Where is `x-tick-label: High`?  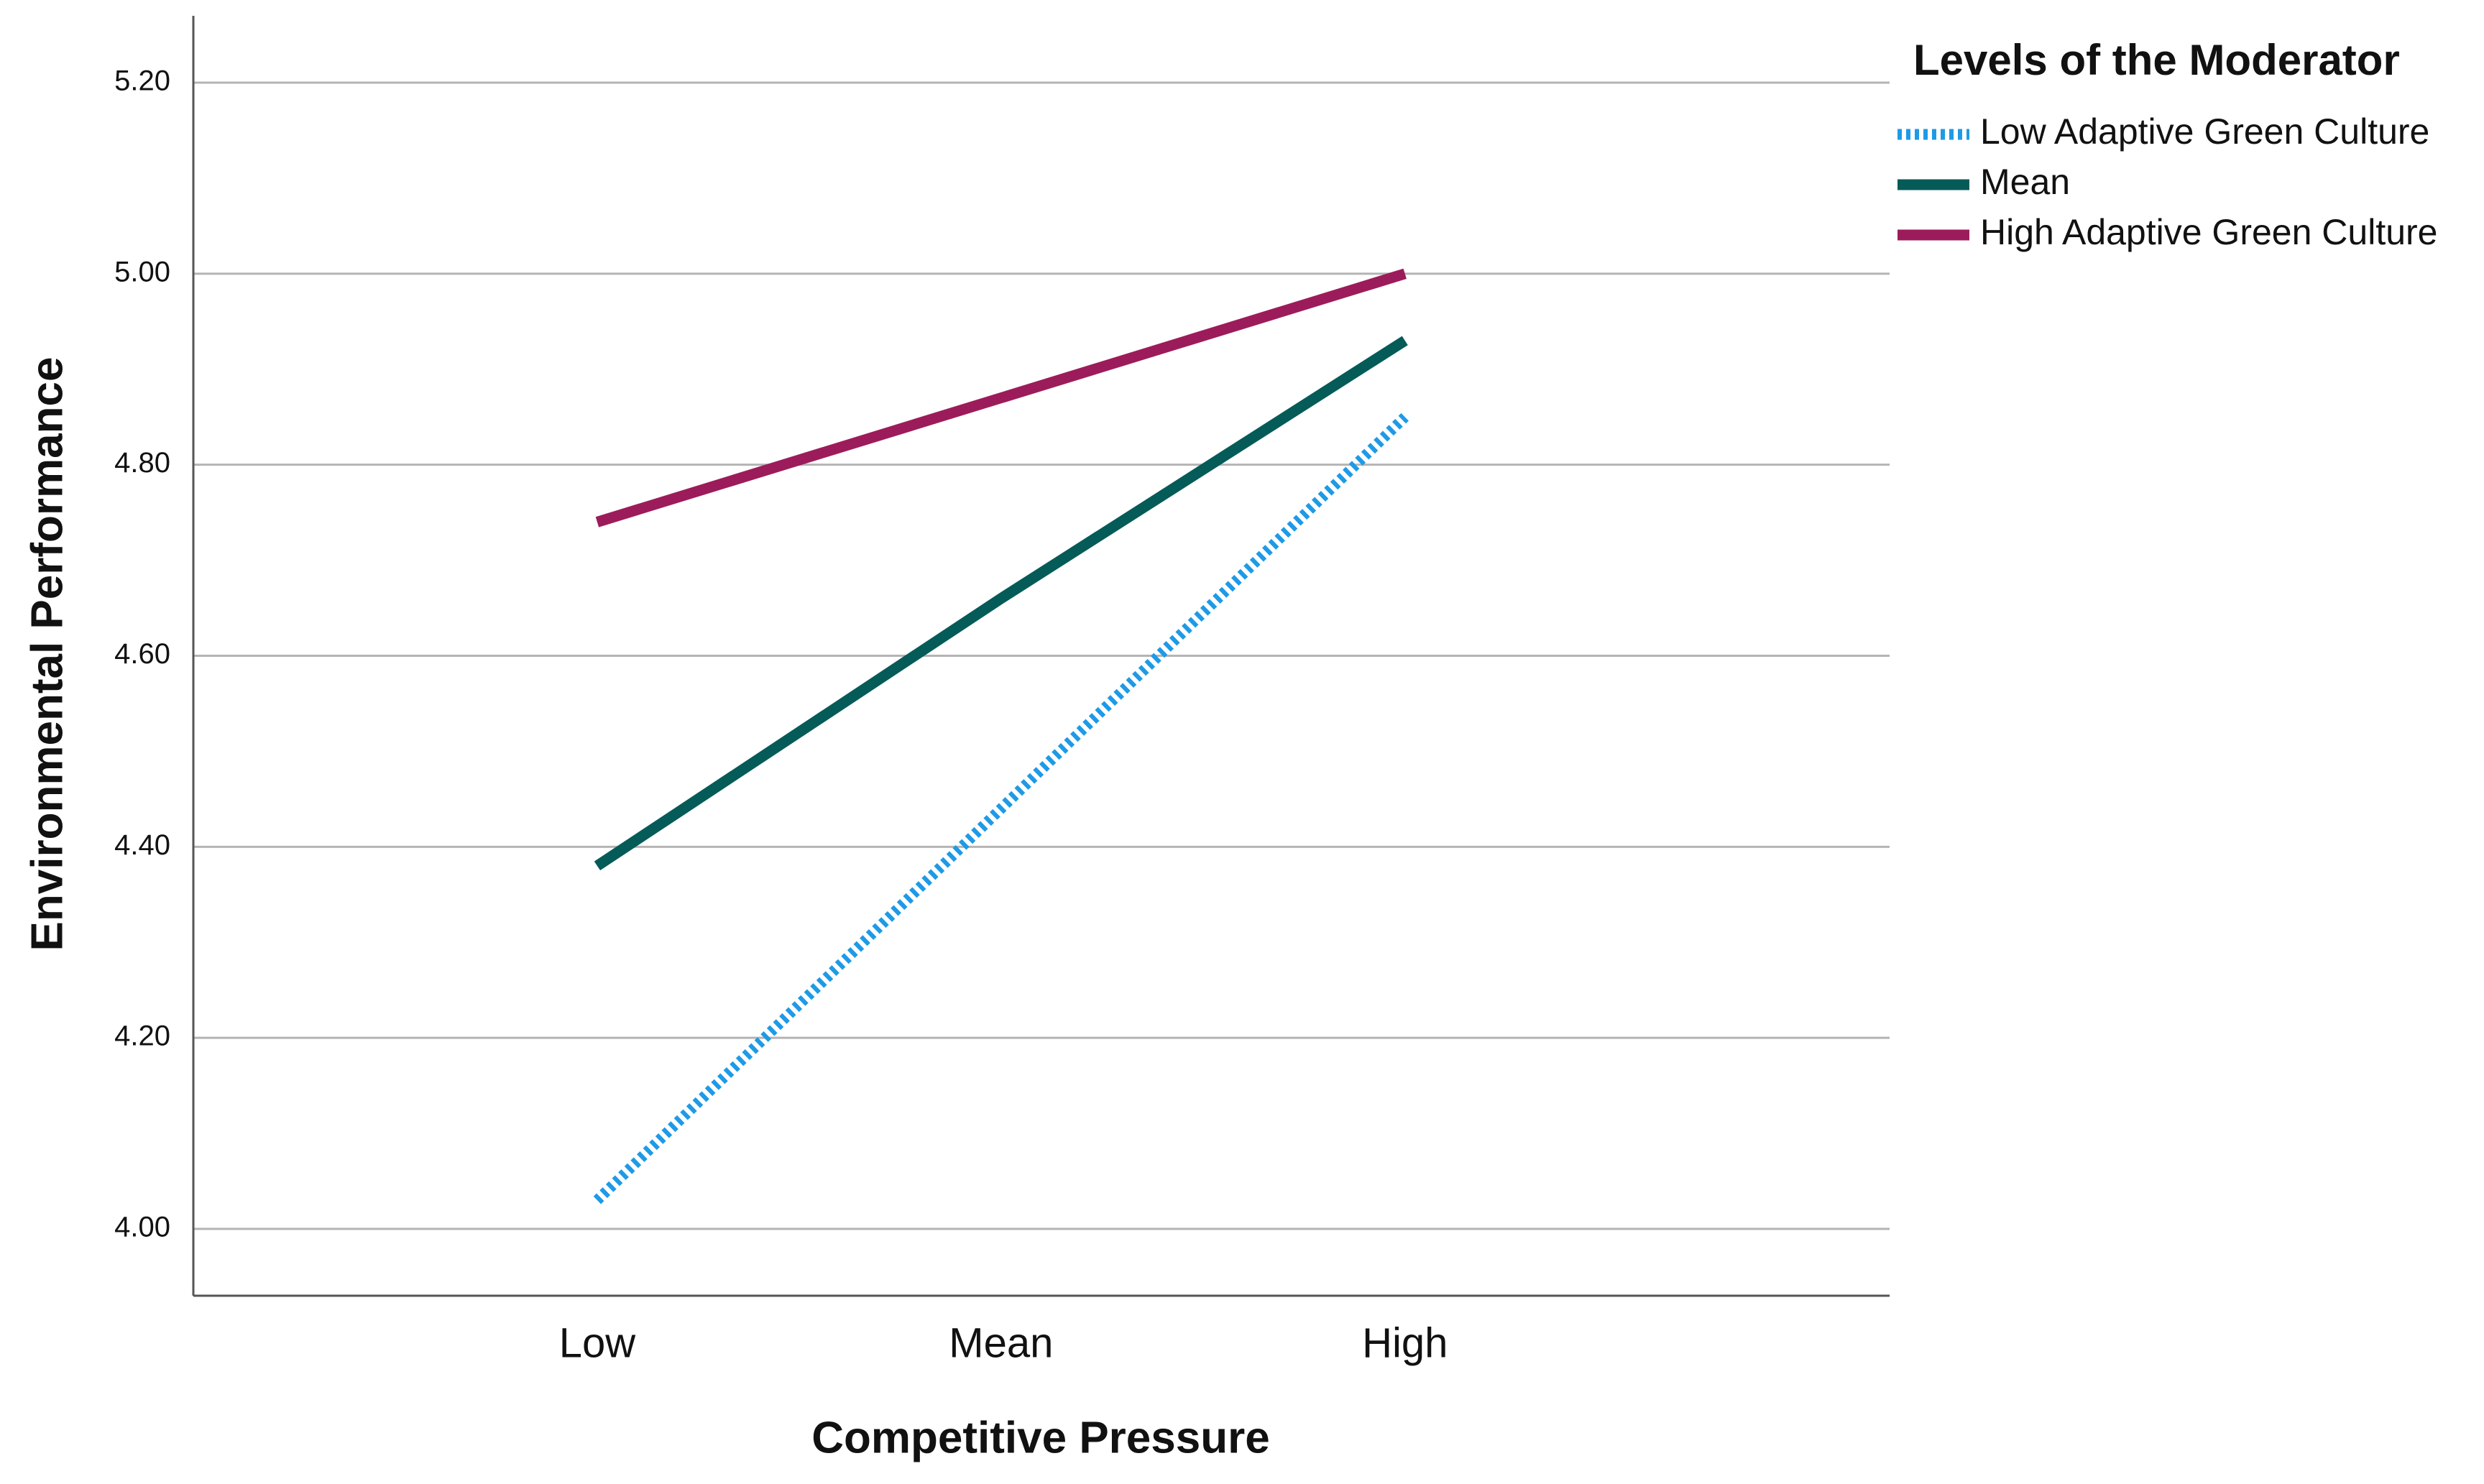 x-tick-label: High is located at coordinates (1405, 1342).